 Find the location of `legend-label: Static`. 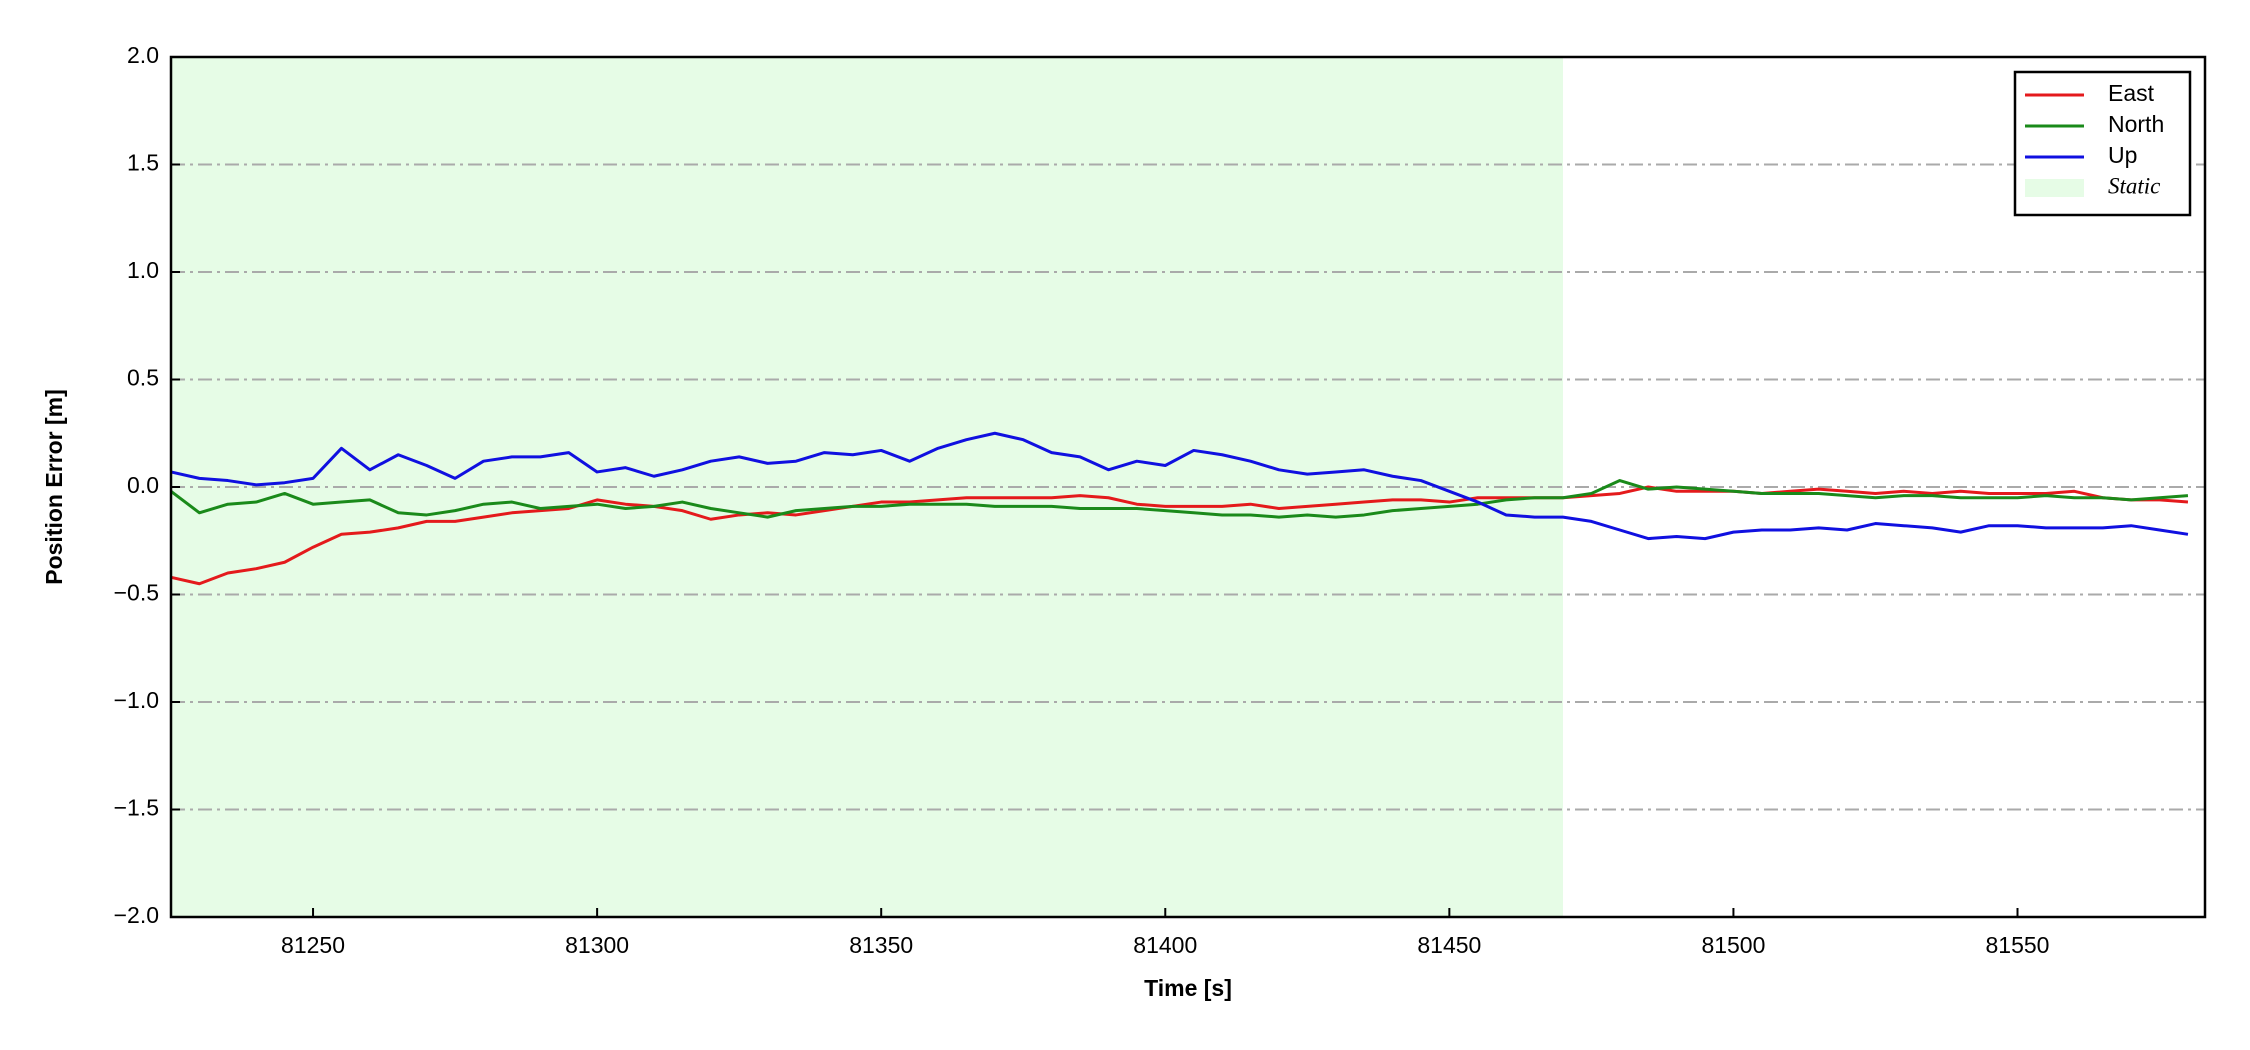

legend-label: Static is located at coordinates (2134, 185).